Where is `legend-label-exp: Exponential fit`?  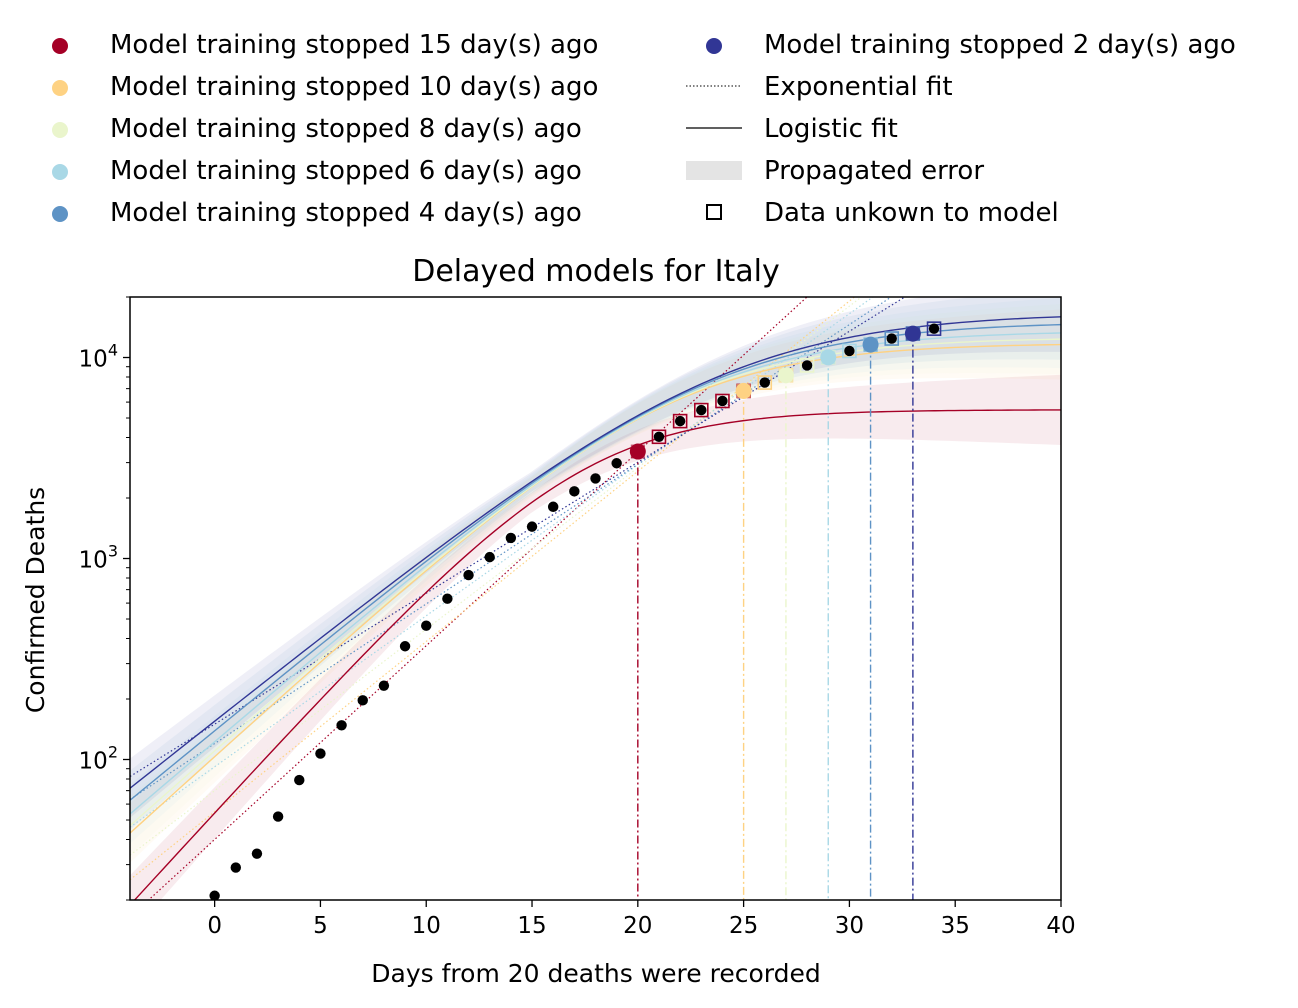
legend-label-exp: Exponential fit is located at coordinates (858, 87).